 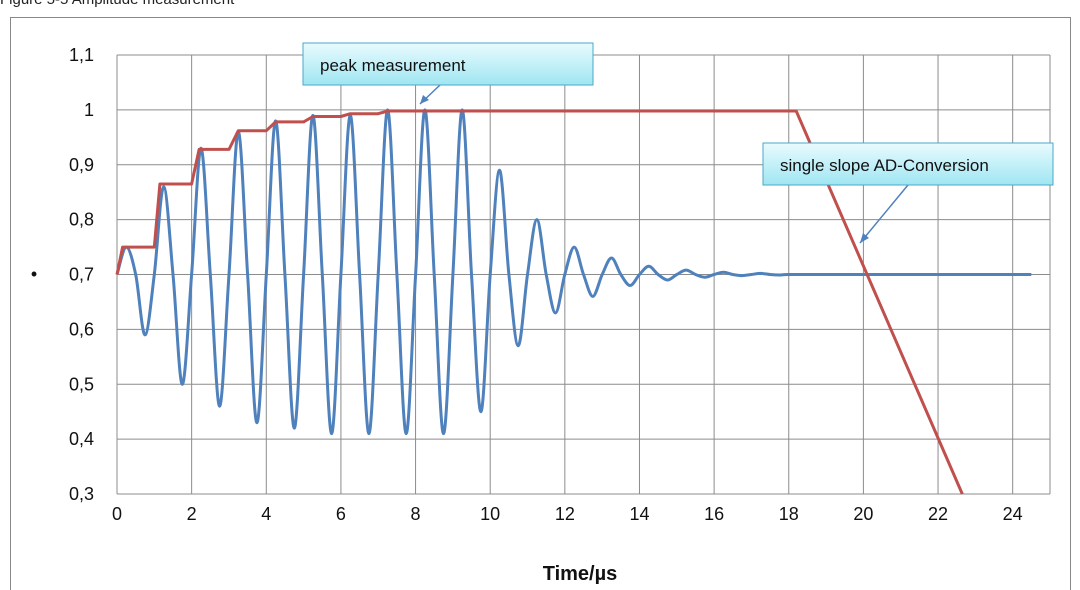 I want to click on y-tick-labels: 0,3 0,4 0,5 0,6 0,7 0,8 0,9 1 1,1, so click(x=81, y=274).